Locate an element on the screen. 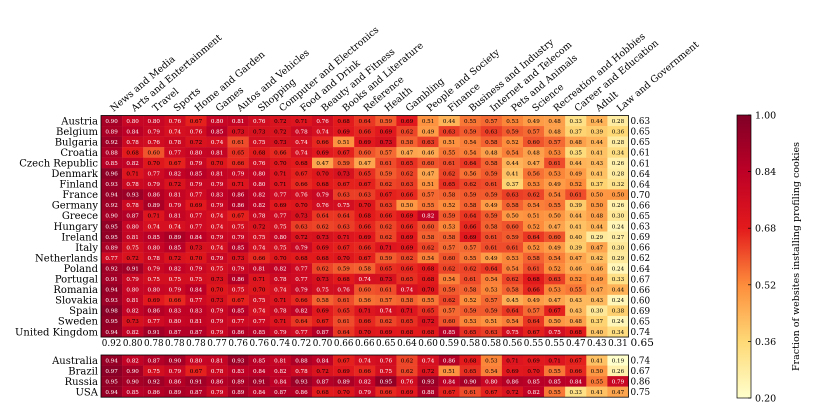  cell-value-label: 0.65 is located at coordinates (386, 269).